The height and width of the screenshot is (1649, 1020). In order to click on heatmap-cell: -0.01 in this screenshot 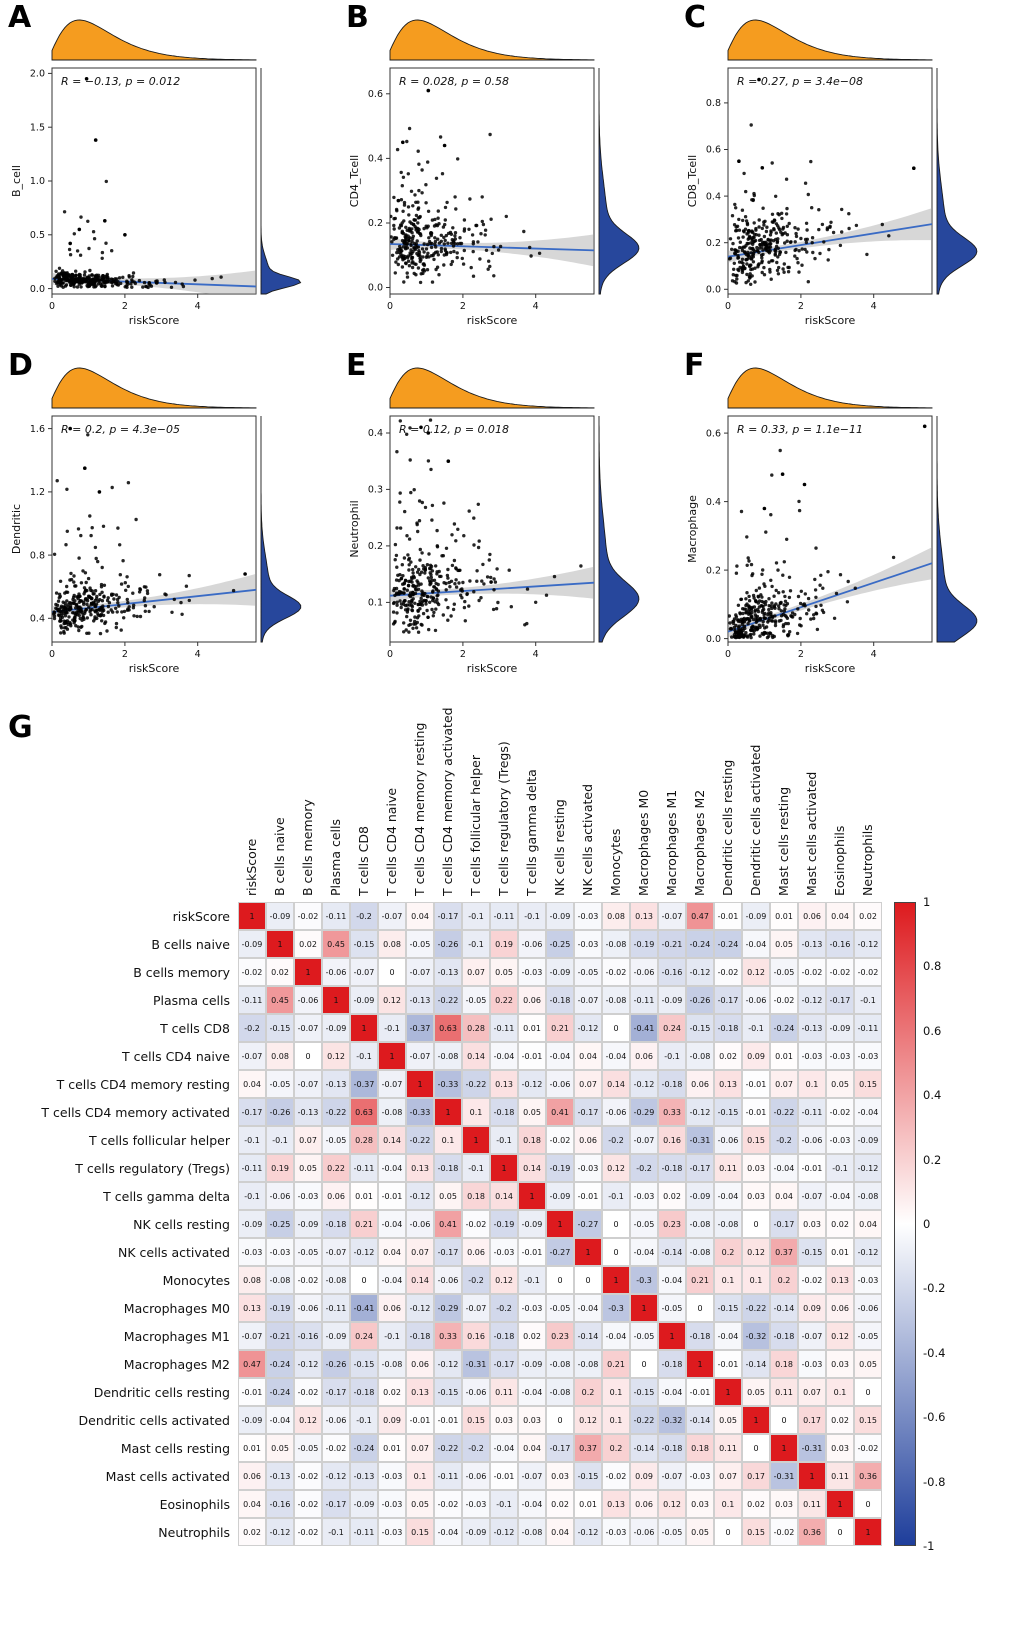, I will do `click(252, 1392)`.